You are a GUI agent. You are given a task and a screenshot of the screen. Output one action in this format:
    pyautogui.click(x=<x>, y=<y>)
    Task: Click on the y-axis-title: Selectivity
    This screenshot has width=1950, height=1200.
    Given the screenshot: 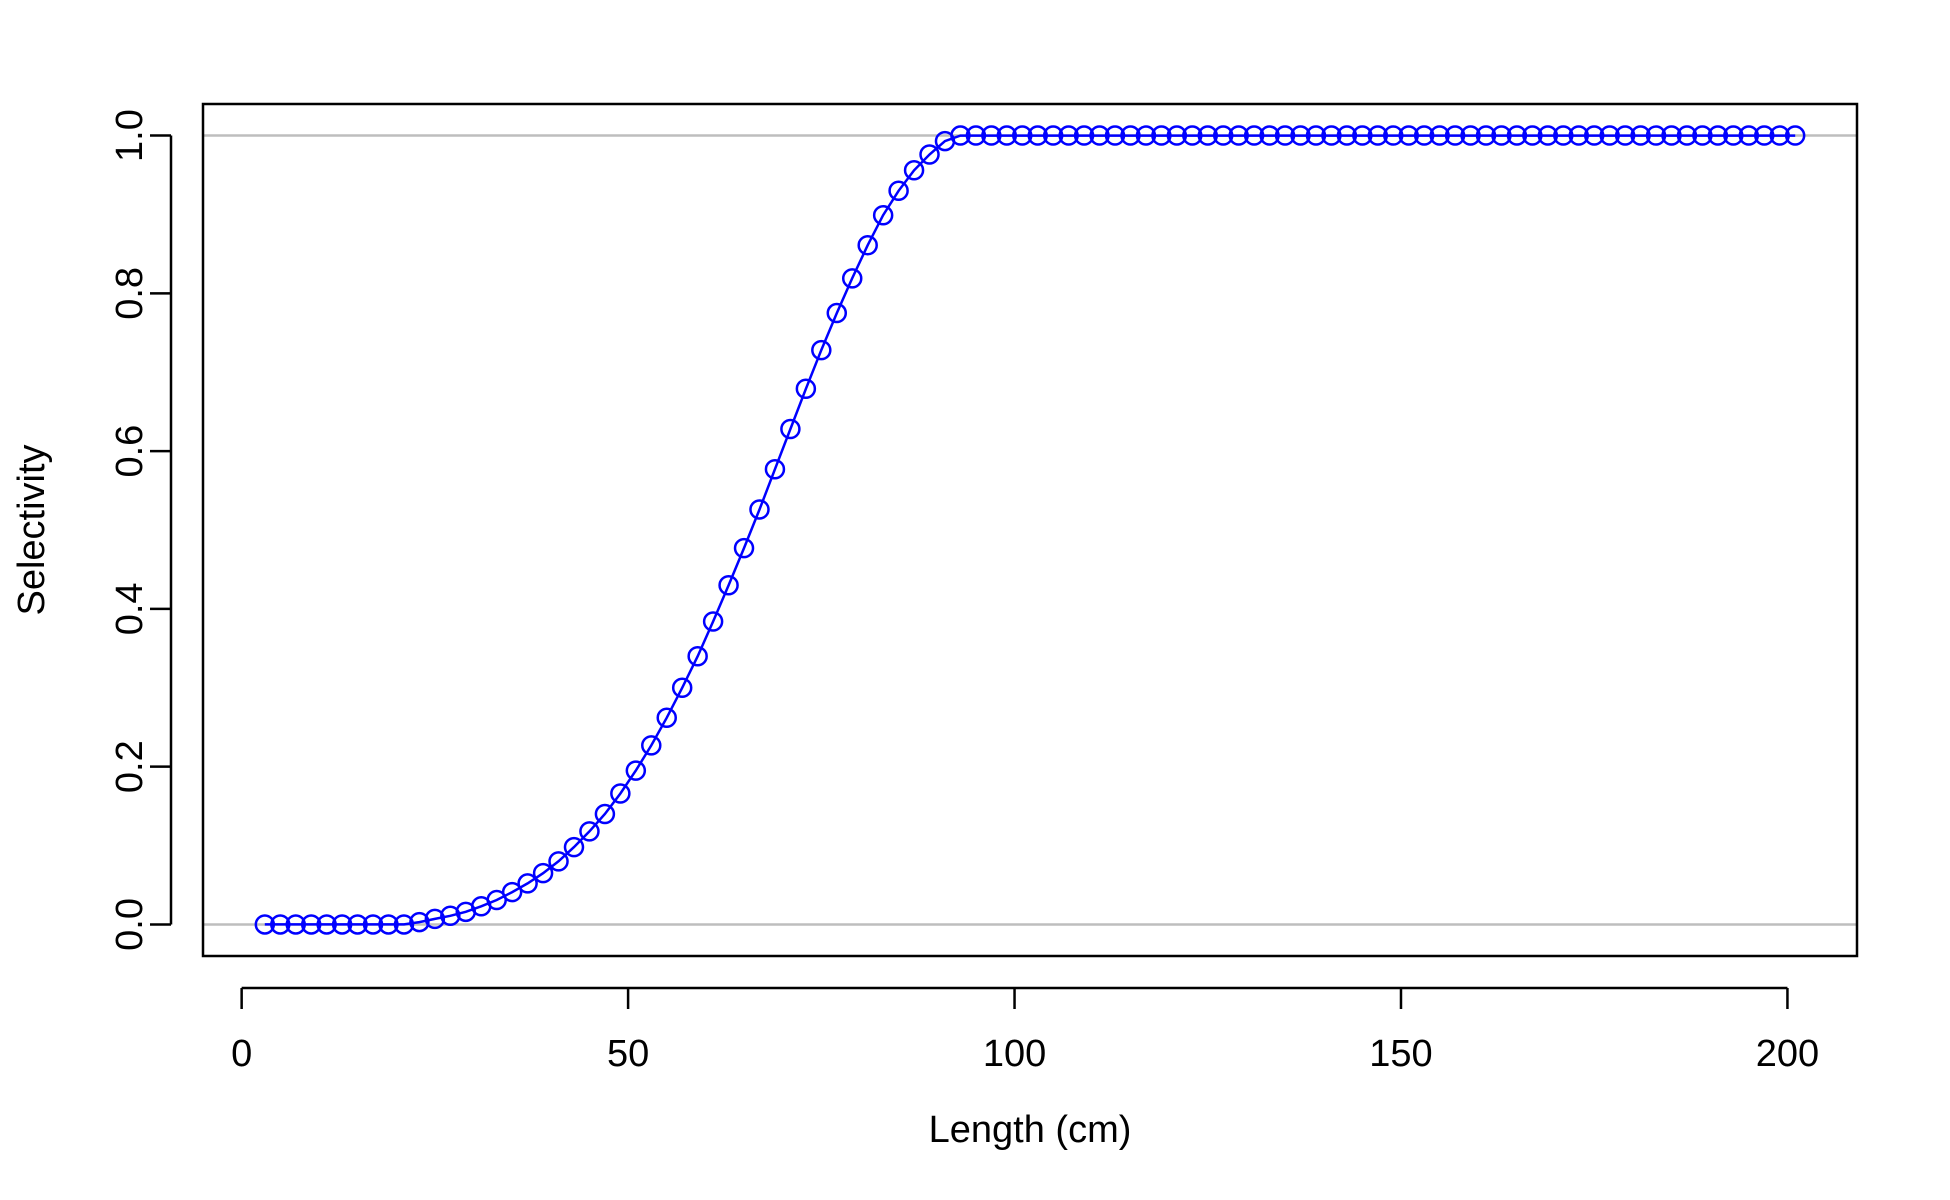 What is the action you would take?
    pyautogui.click(x=32, y=529)
    